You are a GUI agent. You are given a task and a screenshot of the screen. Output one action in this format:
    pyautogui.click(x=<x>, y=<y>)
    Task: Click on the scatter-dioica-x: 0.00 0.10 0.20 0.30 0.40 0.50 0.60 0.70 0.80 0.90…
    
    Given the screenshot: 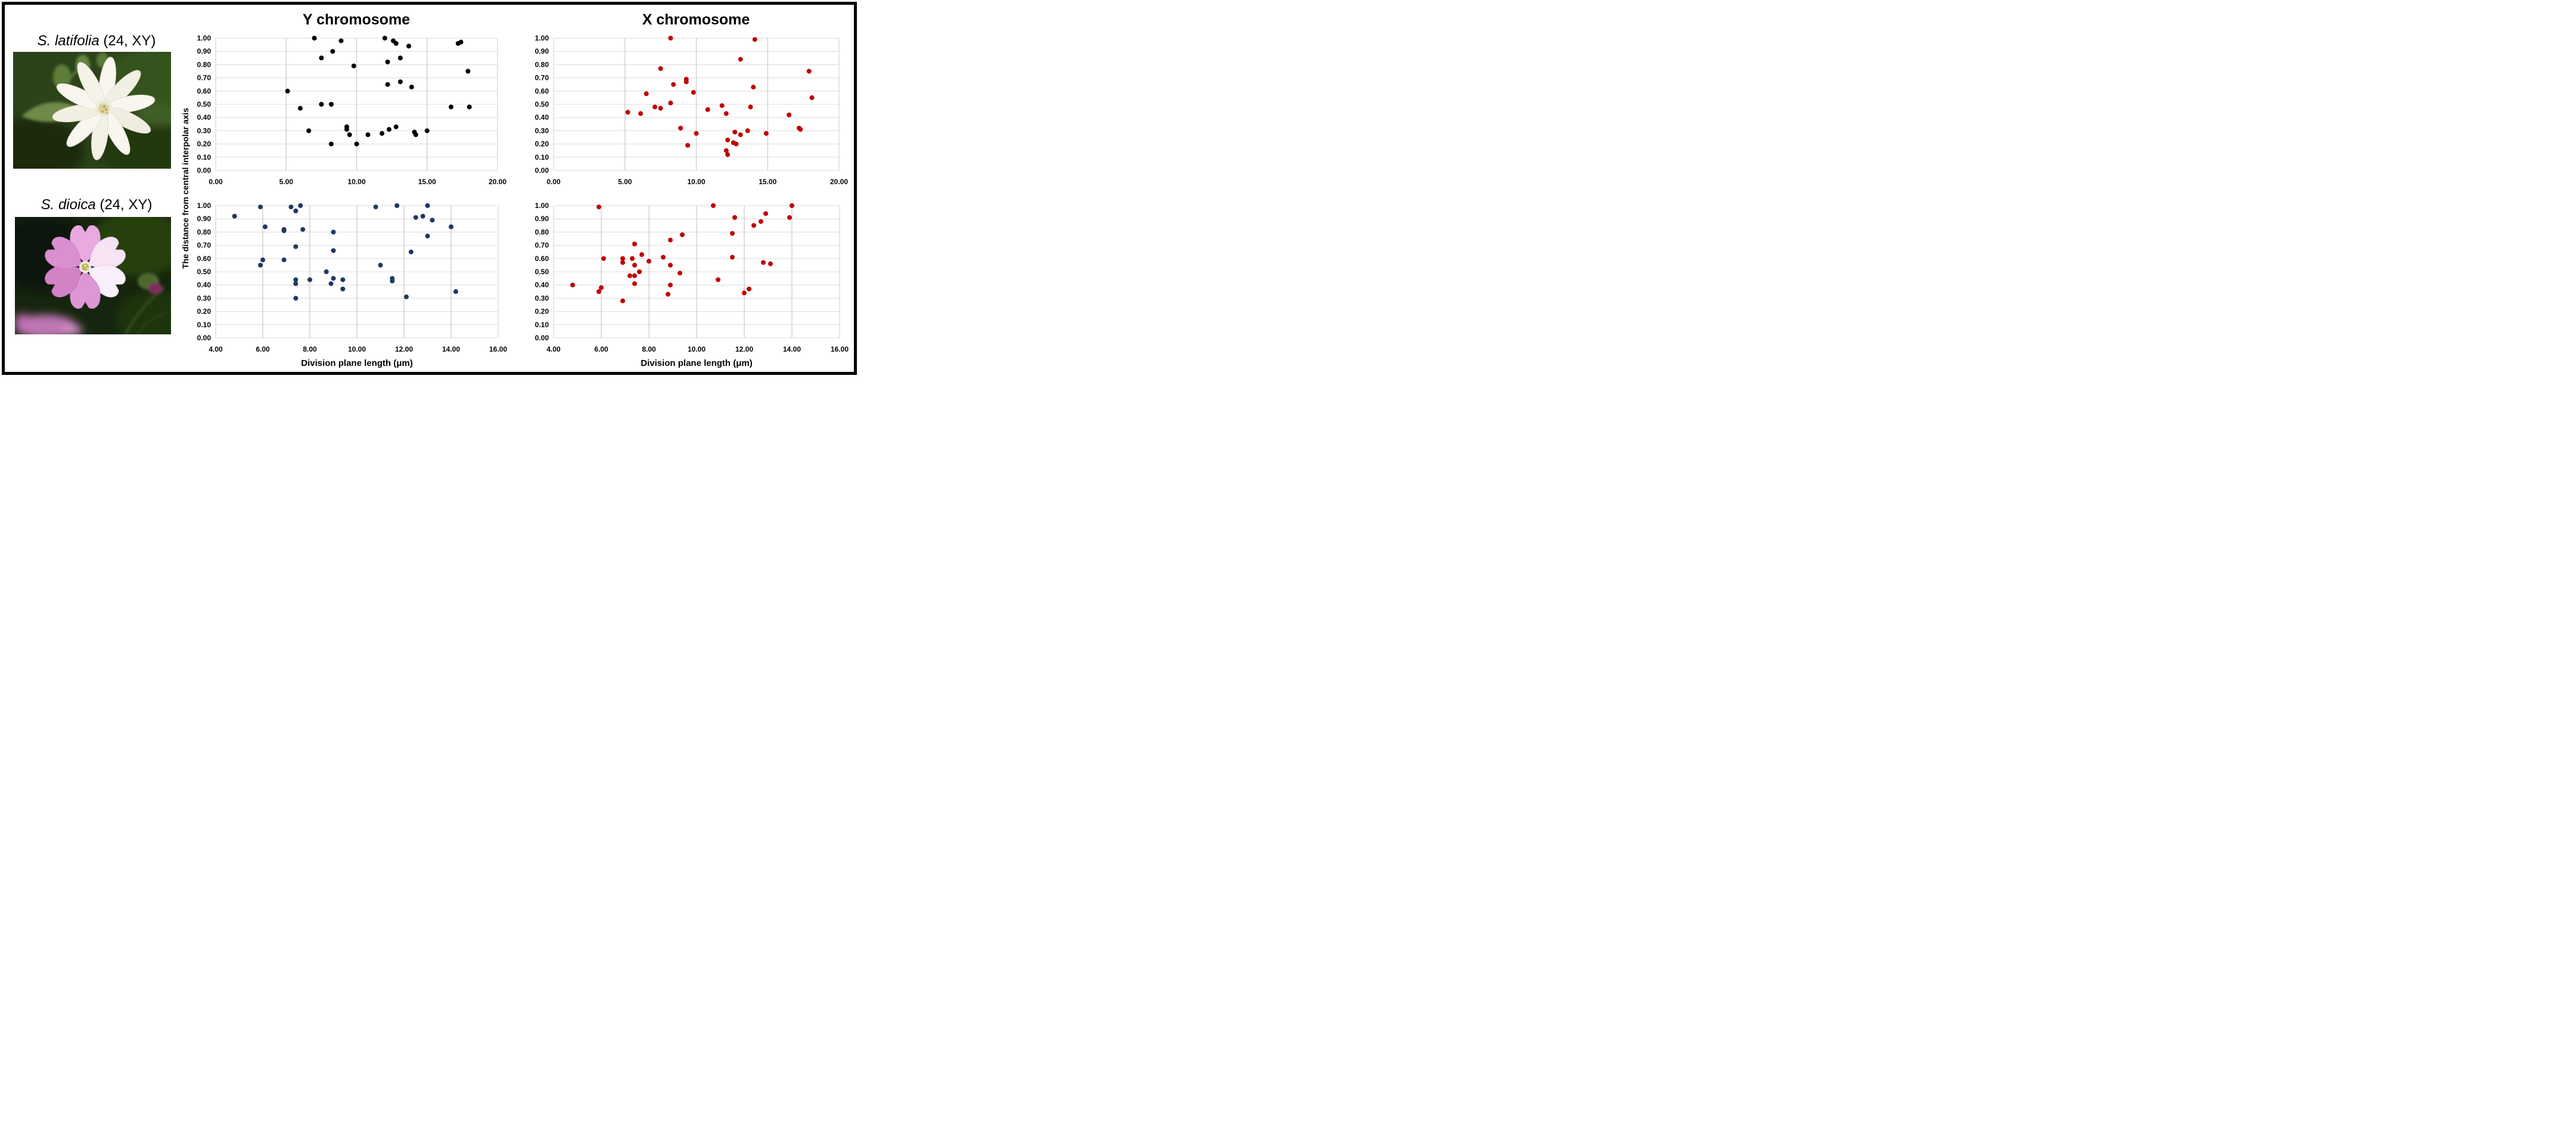 What is the action you would take?
    pyautogui.click(x=692, y=277)
    